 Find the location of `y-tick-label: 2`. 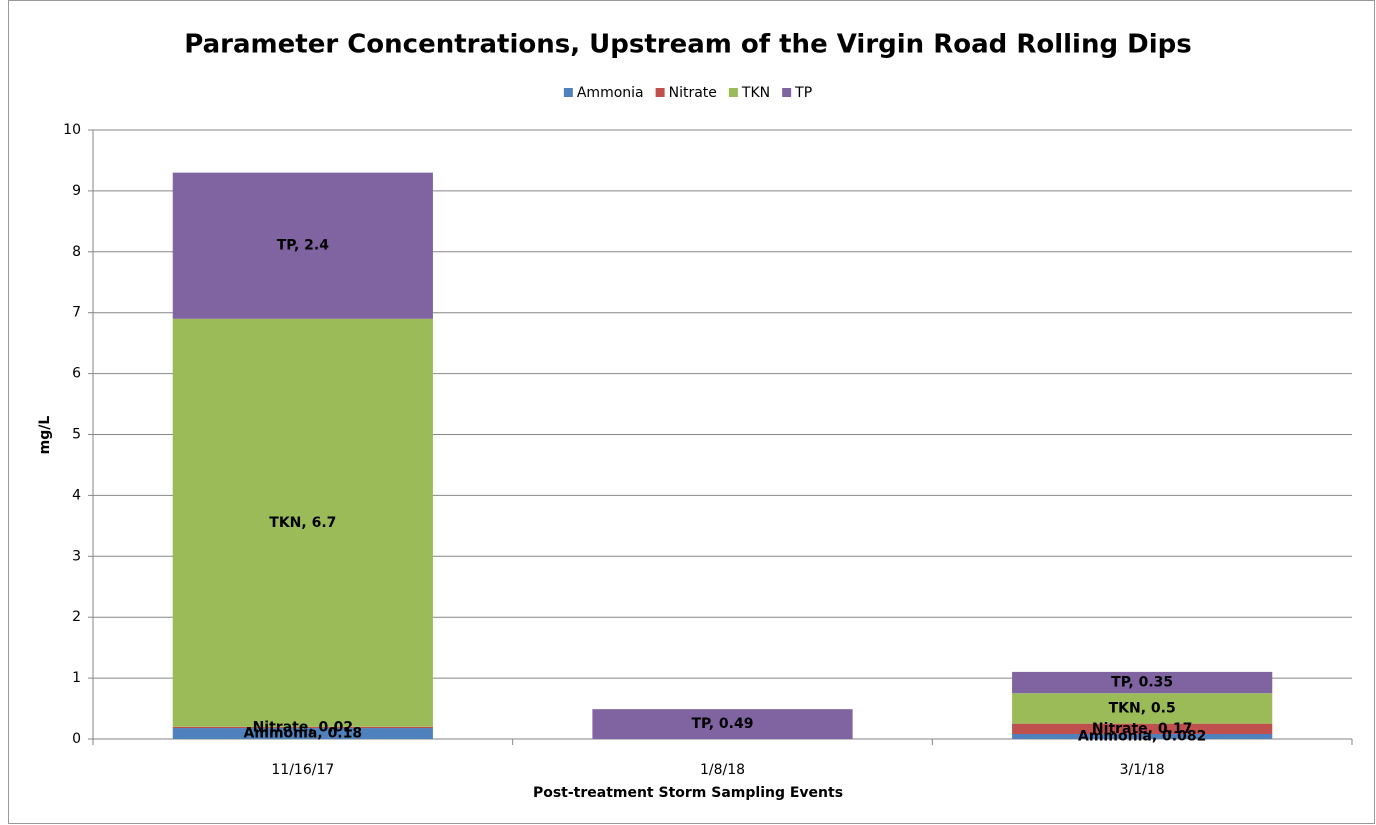

y-tick-label: 2 is located at coordinates (76, 617).